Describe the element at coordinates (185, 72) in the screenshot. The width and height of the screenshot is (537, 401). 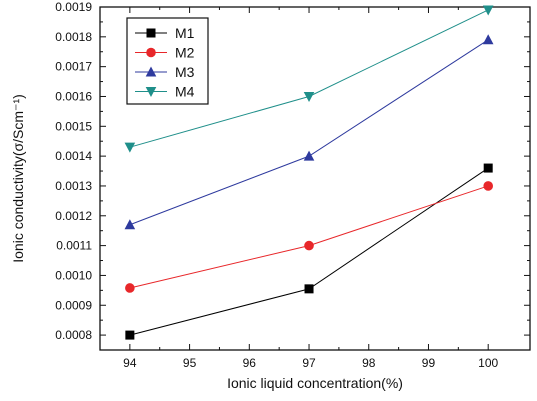
I see `legend-label: M3` at that location.